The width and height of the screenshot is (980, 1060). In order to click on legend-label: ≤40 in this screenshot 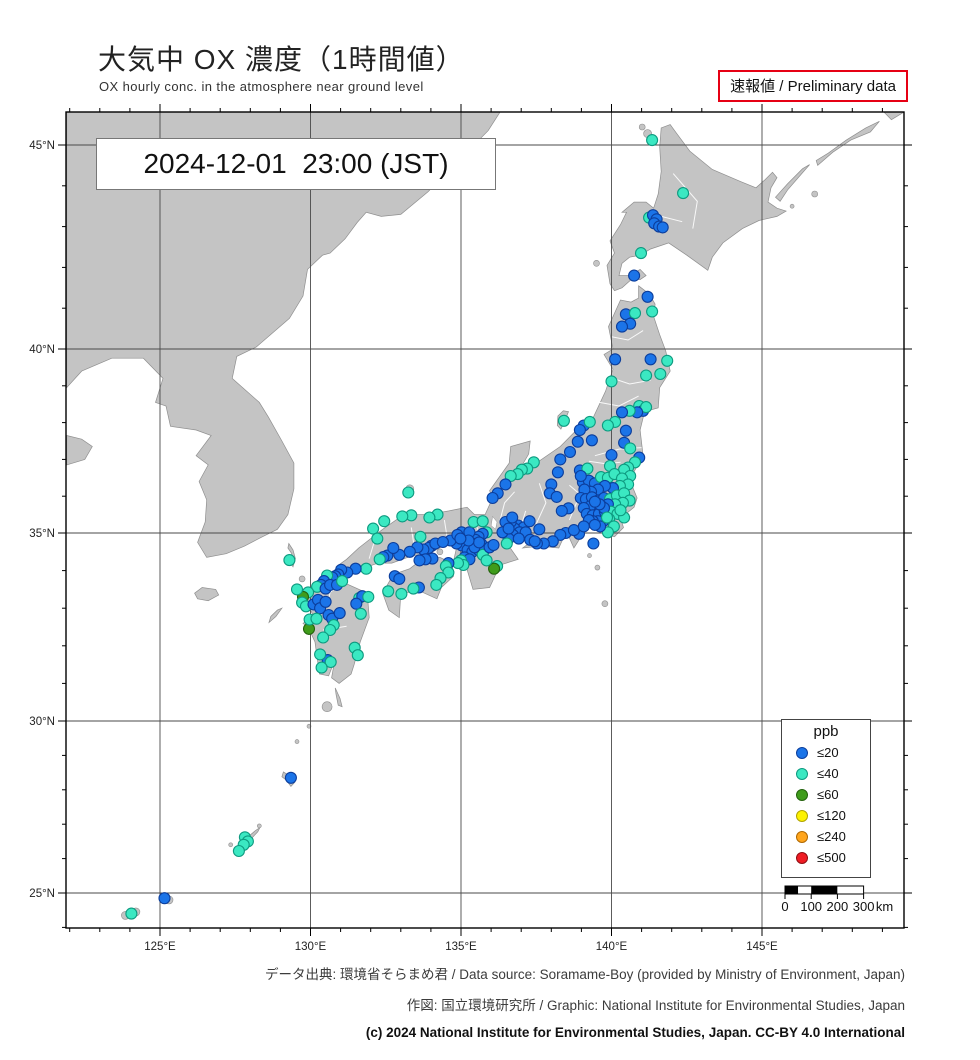, I will do `click(828, 773)`.